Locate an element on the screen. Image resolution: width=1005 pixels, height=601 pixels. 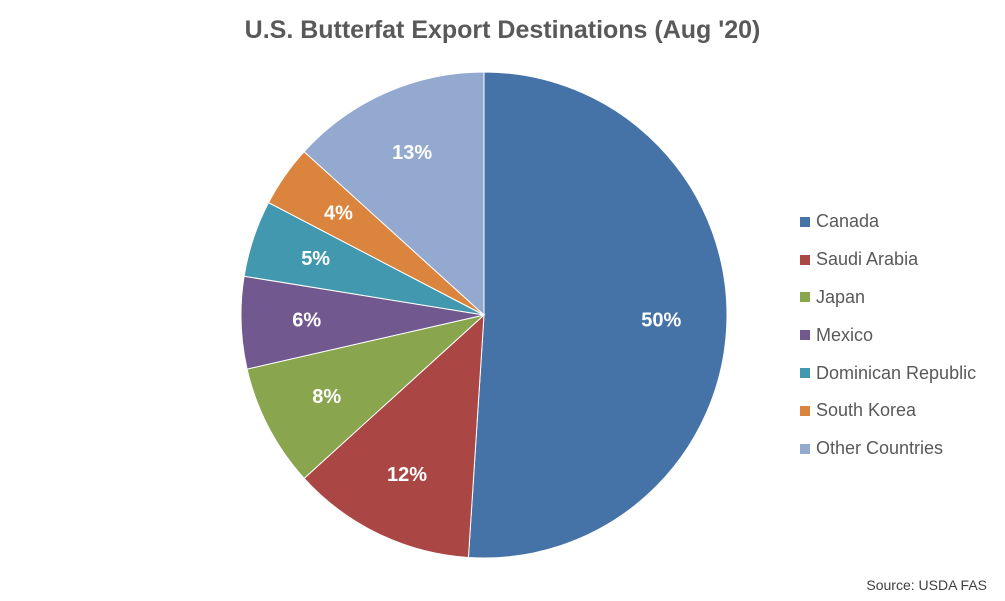
legend-label: South Korea is located at coordinates (866, 410).